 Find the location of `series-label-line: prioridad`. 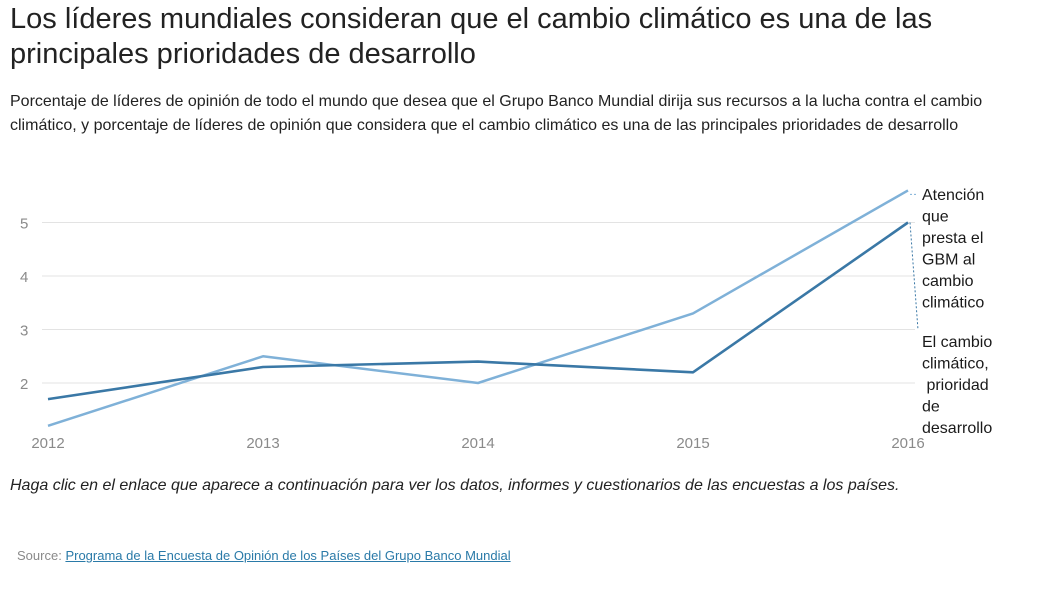

series-label-line: prioridad is located at coordinates (955, 385).